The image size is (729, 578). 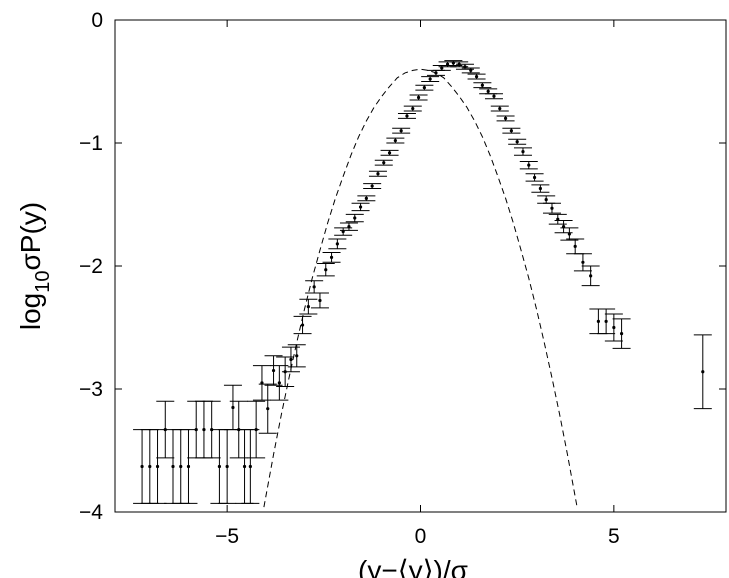 What do you see at coordinates (227, 536) in the screenshot?
I see `x-tick-label: −5` at bounding box center [227, 536].